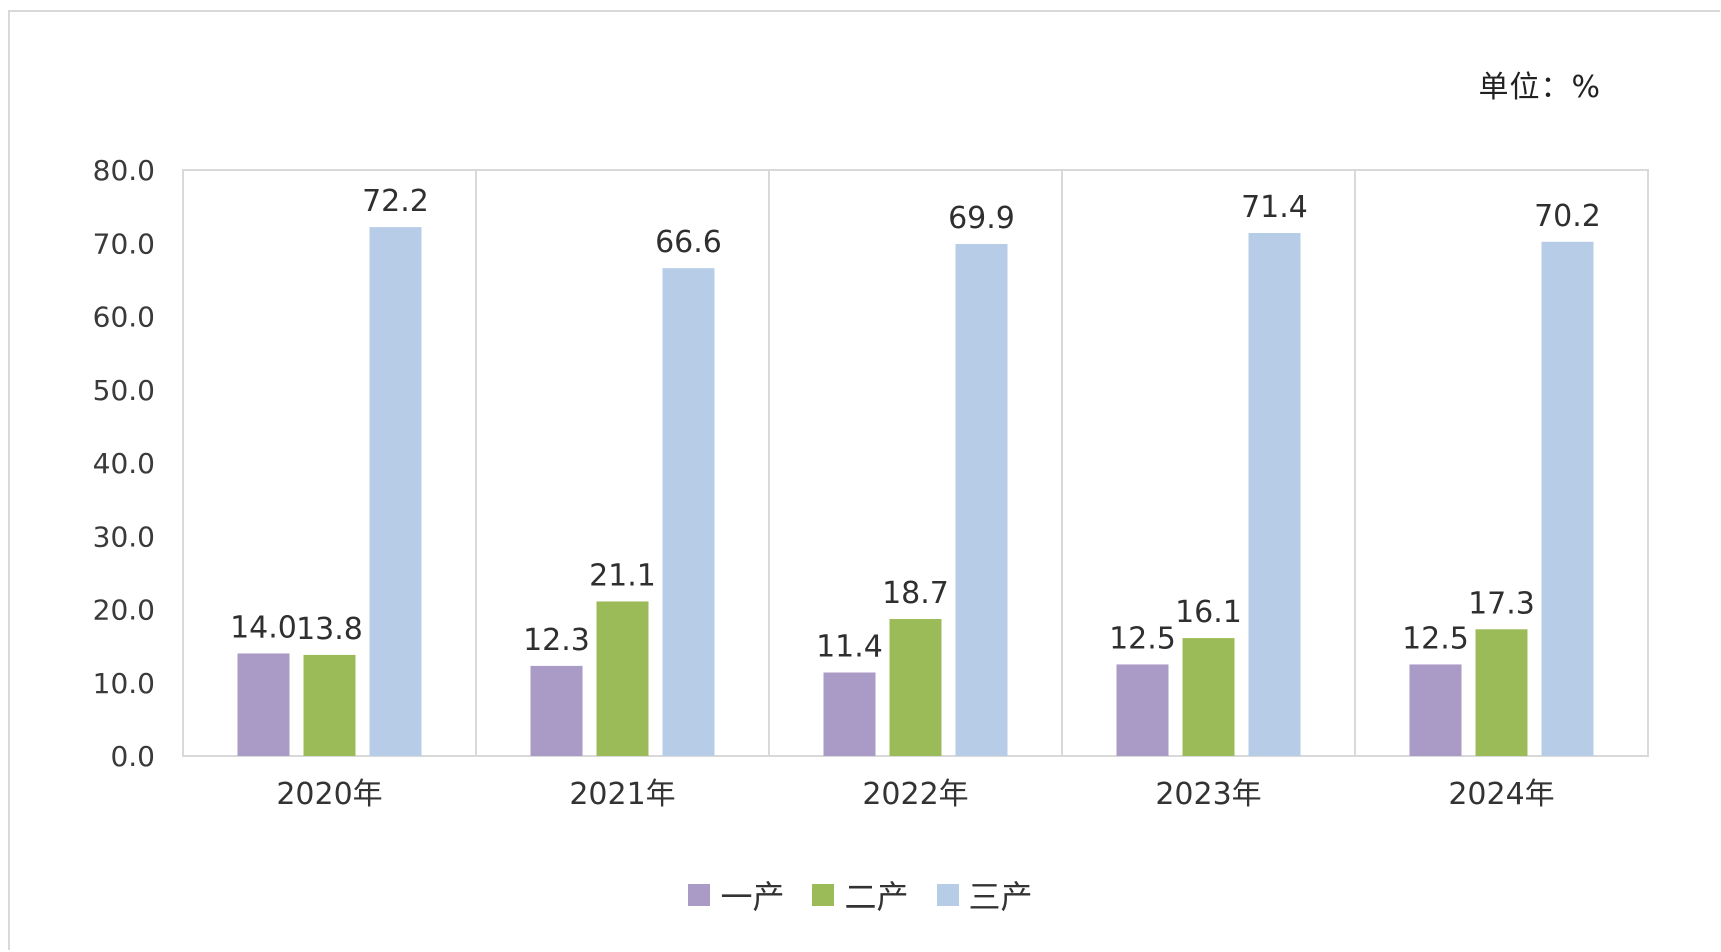 Image resolution: width=1721 pixels, height=952 pixels. Describe the element at coordinates (329, 794) in the screenshot. I see `x-category-label: 2020年` at that location.